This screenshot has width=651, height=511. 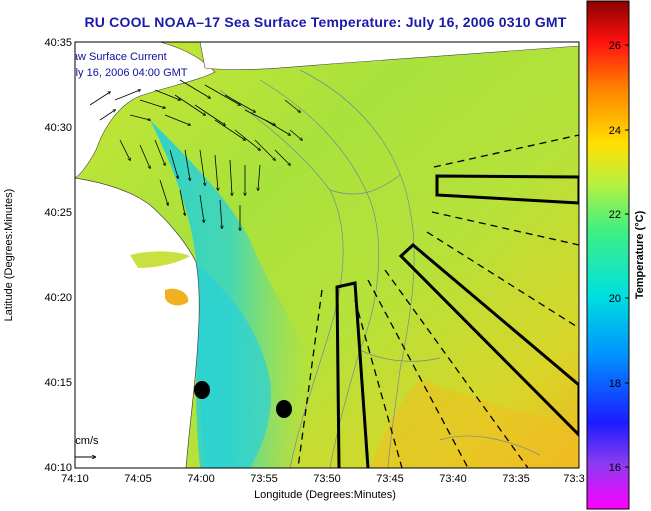 What do you see at coordinates (58, 383) in the screenshot?
I see `ytick-label: 40:15` at bounding box center [58, 383].